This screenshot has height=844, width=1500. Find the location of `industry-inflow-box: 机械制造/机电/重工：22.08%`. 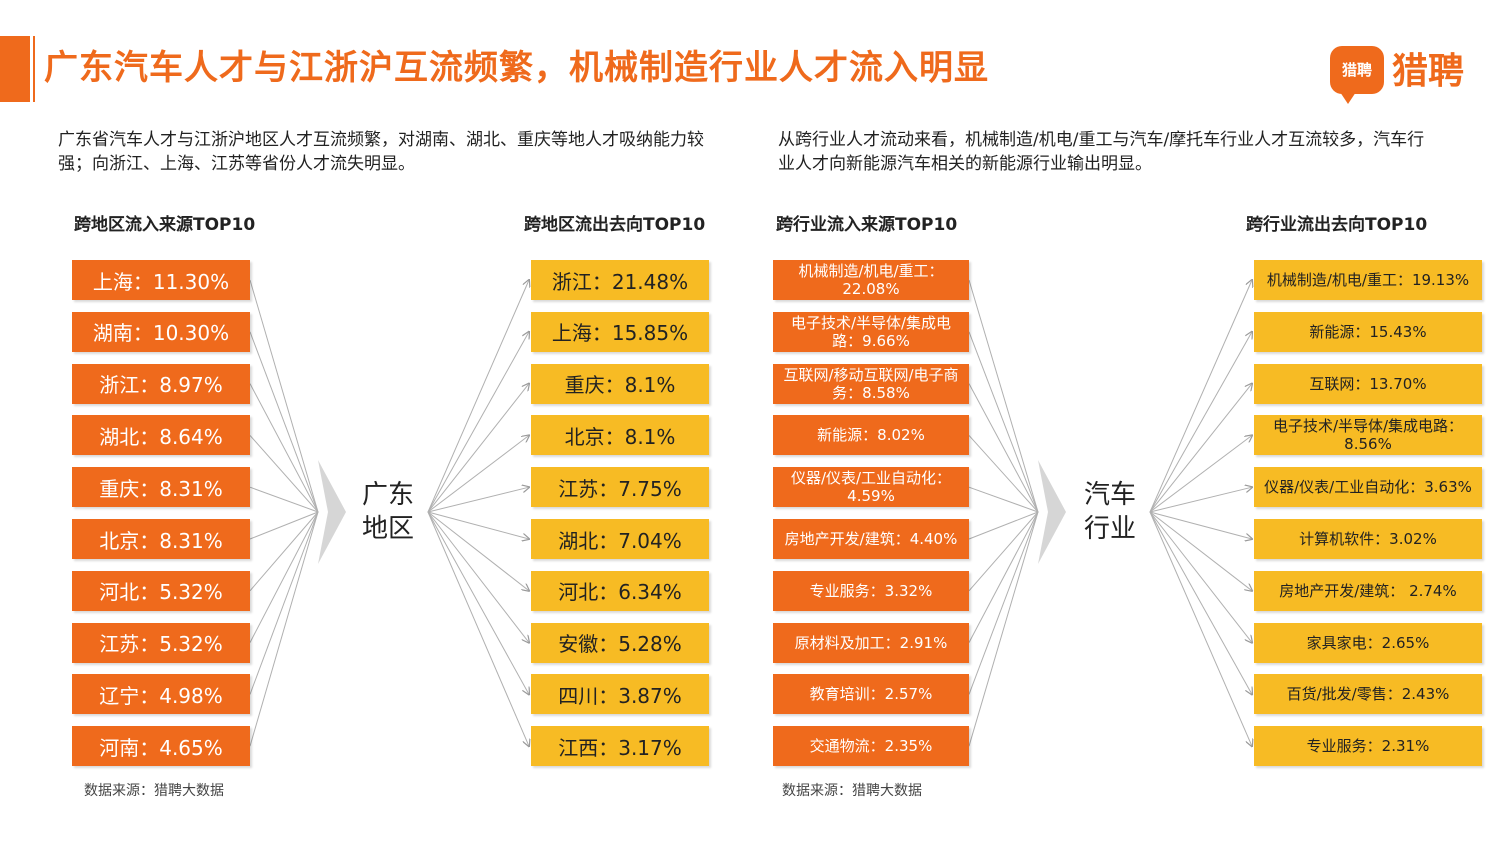

industry-inflow-box: 机械制造/机电/重工：22.08% is located at coordinates (871, 280).